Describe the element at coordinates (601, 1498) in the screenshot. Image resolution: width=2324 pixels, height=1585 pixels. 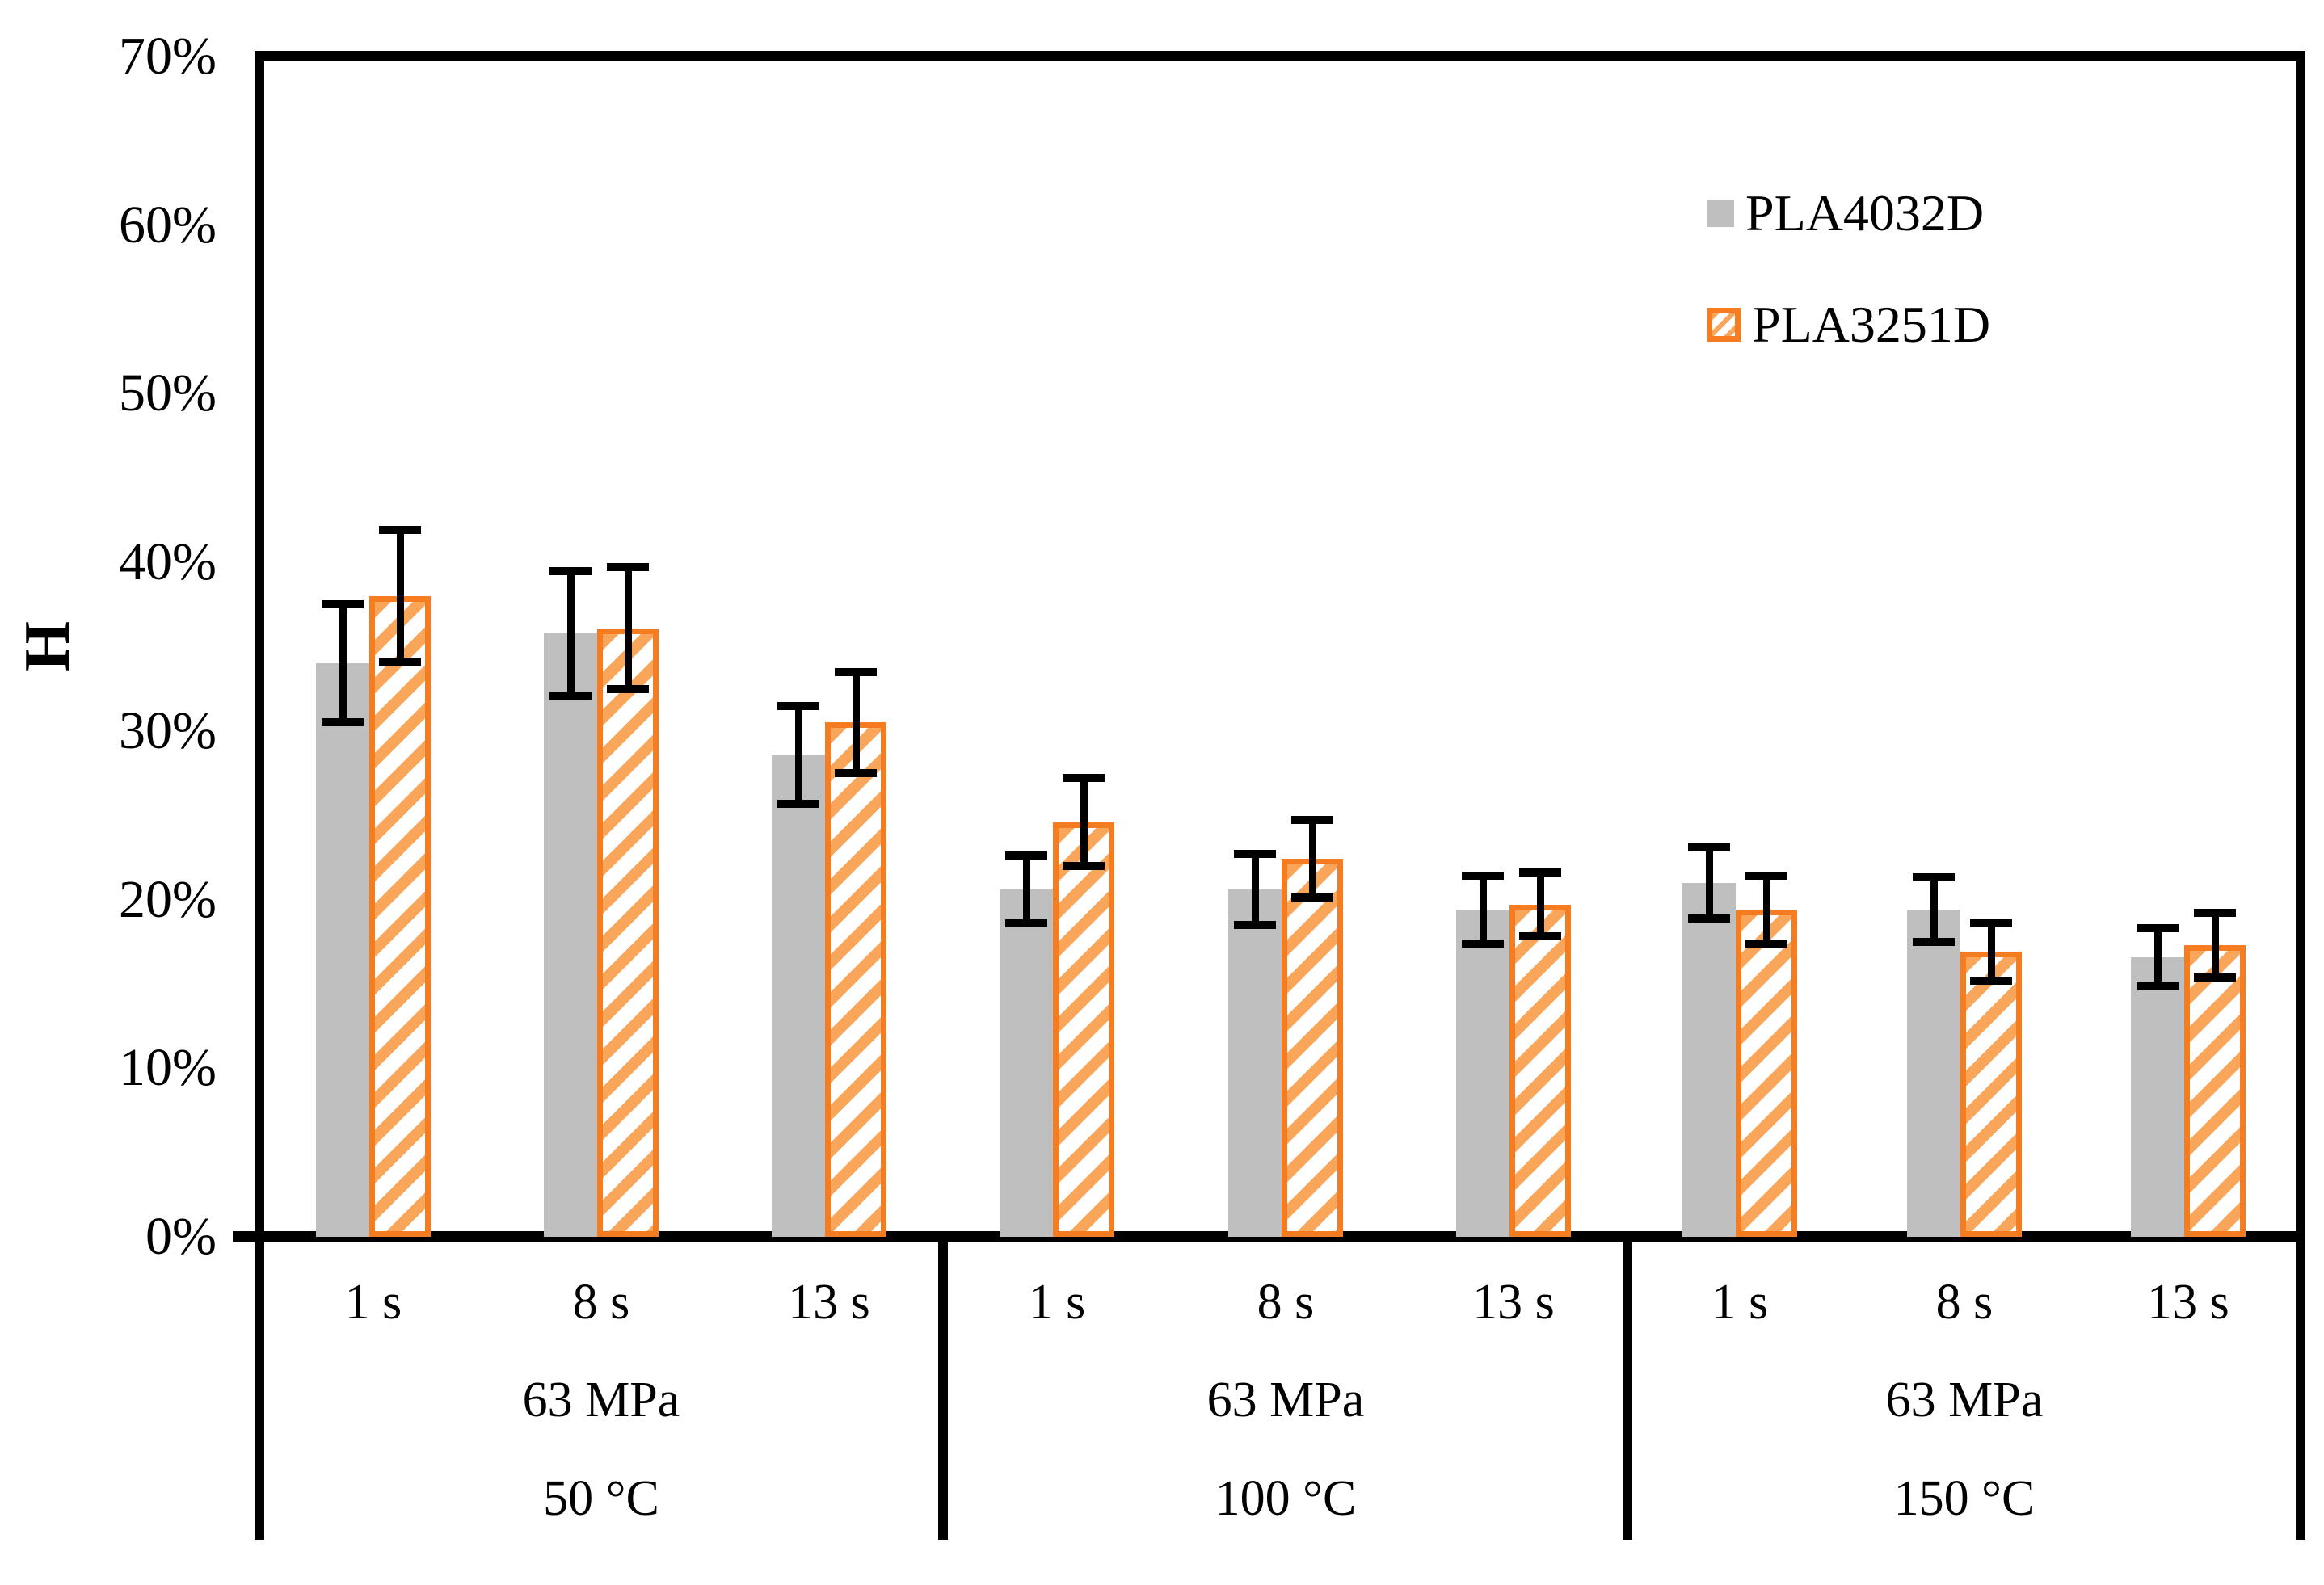
I see `group-label-temperature: 50 °C` at that location.